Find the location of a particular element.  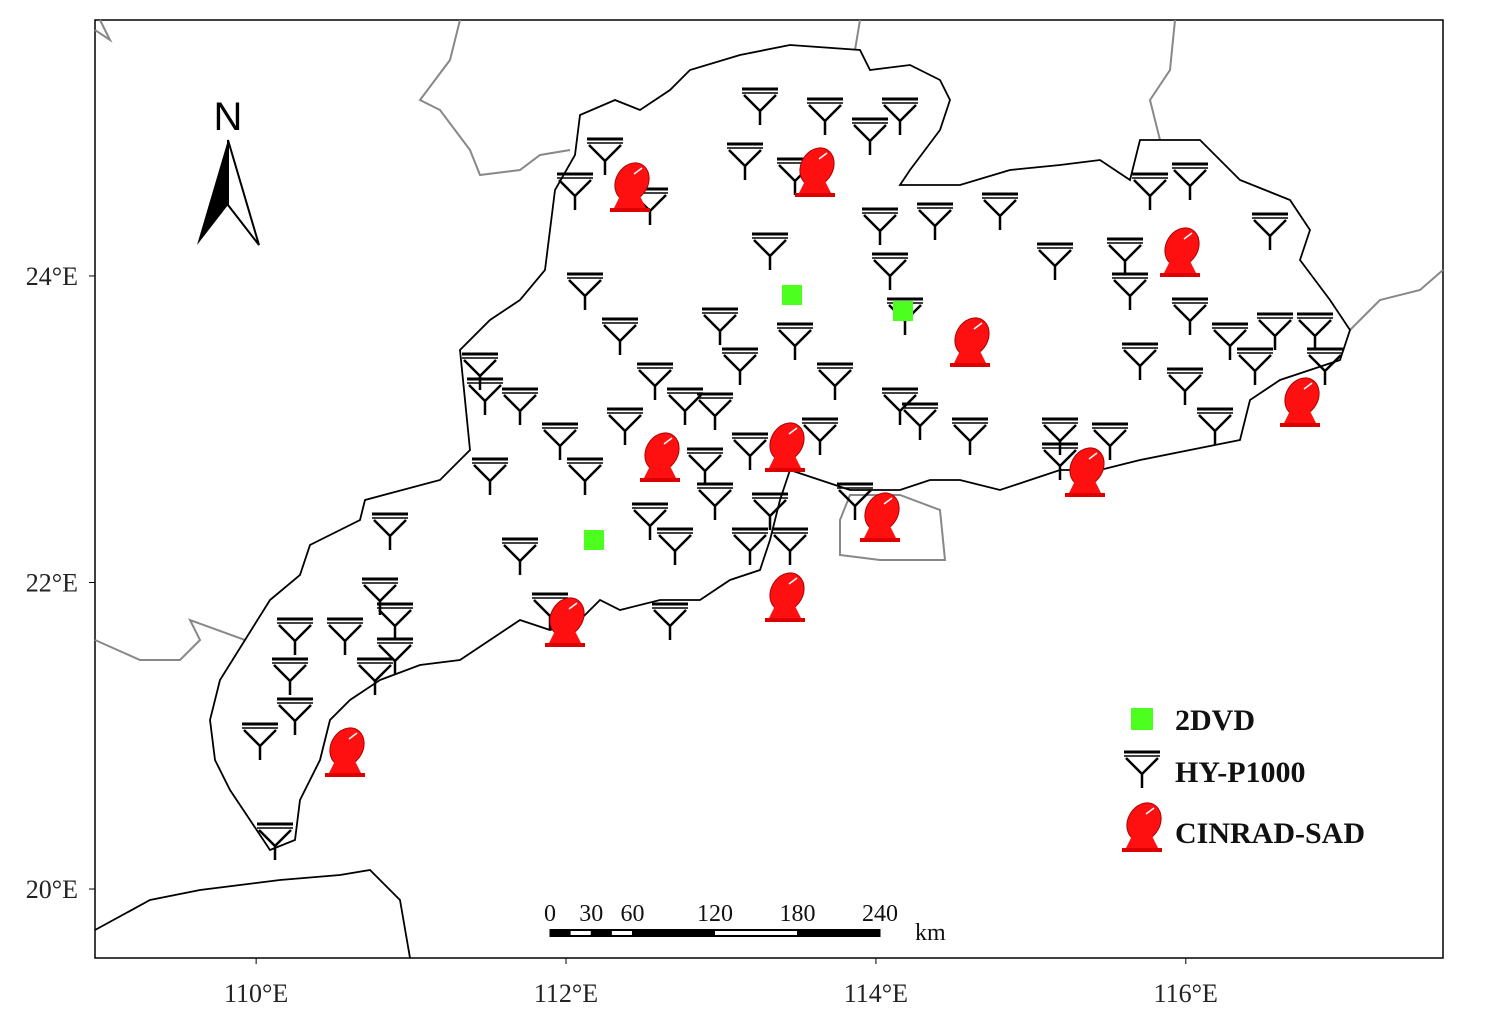

x-tick-label: 110°E is located at coordinates (256, 993).